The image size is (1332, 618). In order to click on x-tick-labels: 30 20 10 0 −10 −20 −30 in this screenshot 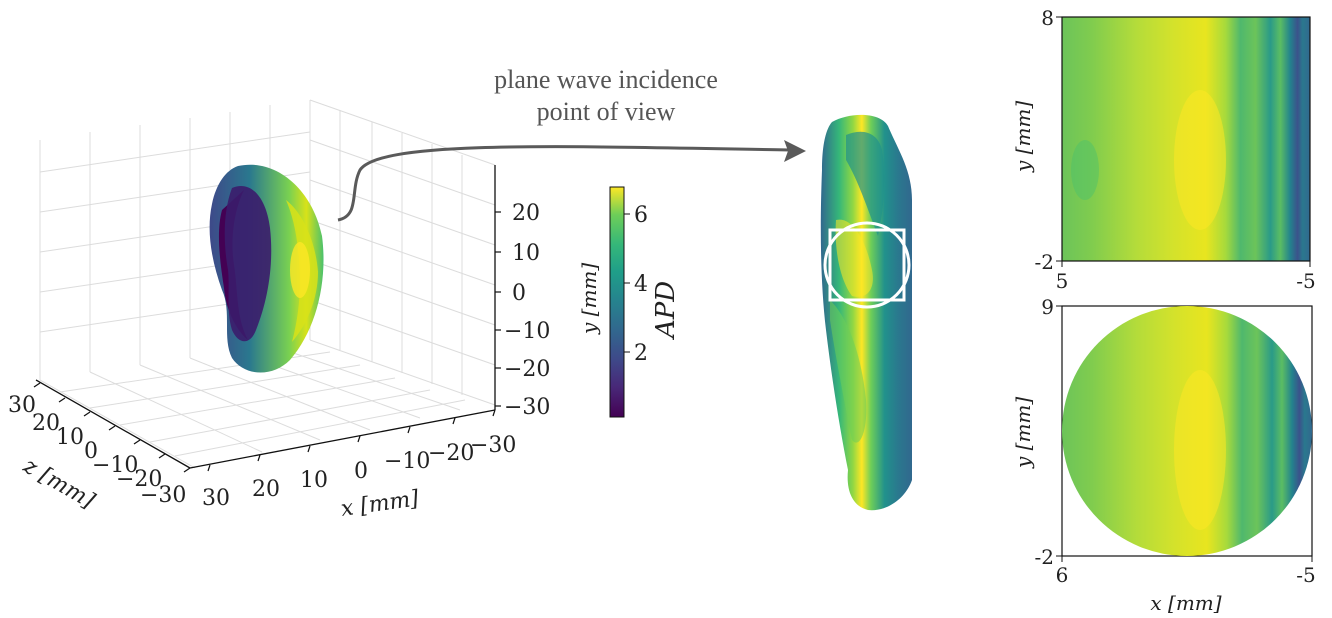, I will do `click(359, 472)`.